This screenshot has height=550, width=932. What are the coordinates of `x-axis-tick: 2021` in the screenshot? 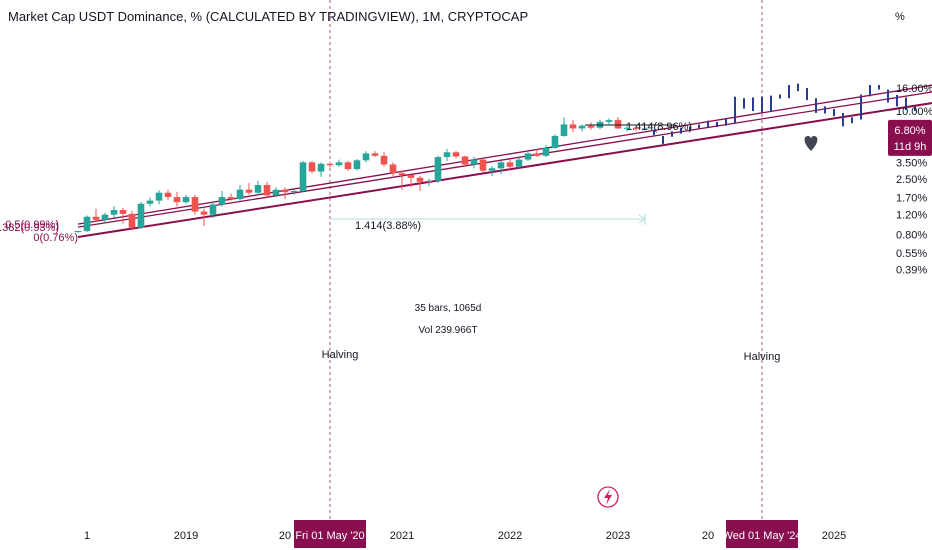 It's located at (402, 536).